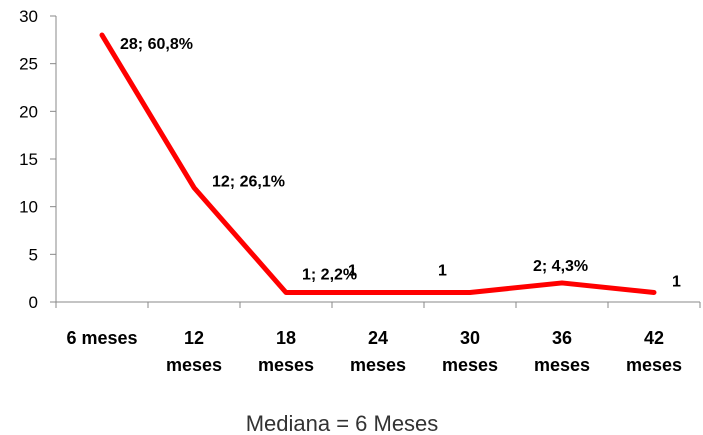  Describe the element at coordinates (28, 159) in the screenshot. I see `y-tick-label: 15` at that location.